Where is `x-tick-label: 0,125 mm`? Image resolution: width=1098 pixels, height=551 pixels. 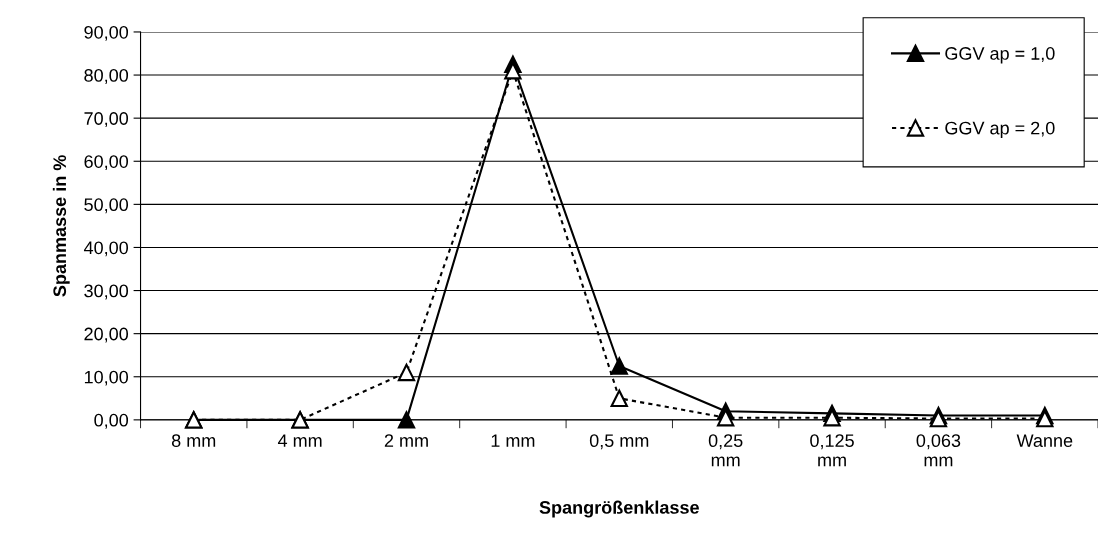
x-tick-label: 0,125 mm is located at coordinates (832, 450).